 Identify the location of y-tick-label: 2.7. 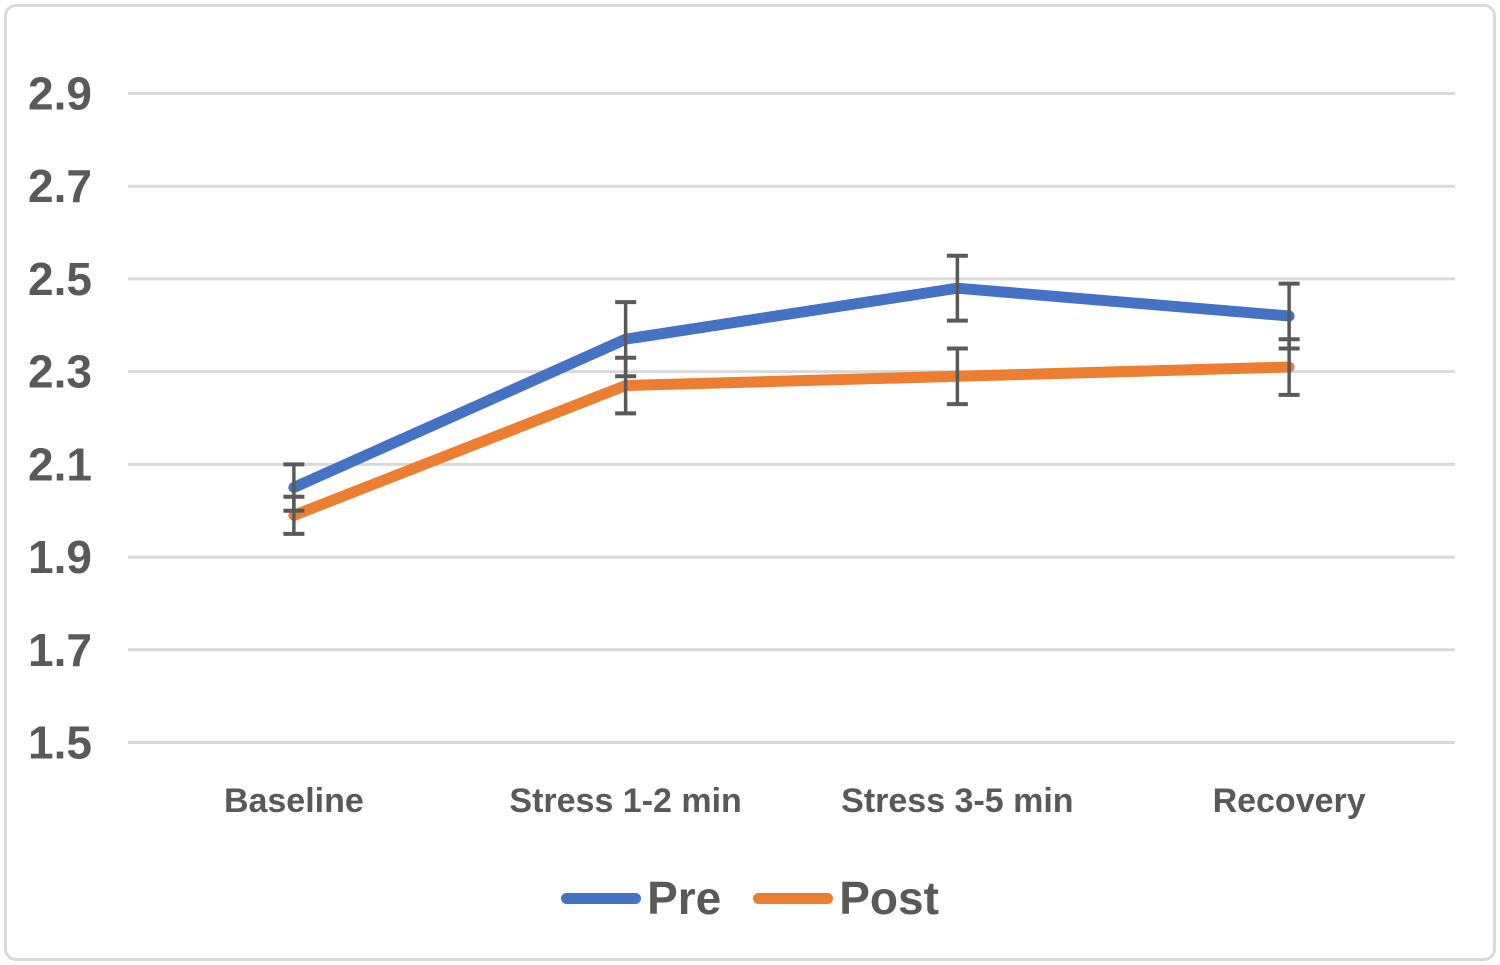
(60, 186).